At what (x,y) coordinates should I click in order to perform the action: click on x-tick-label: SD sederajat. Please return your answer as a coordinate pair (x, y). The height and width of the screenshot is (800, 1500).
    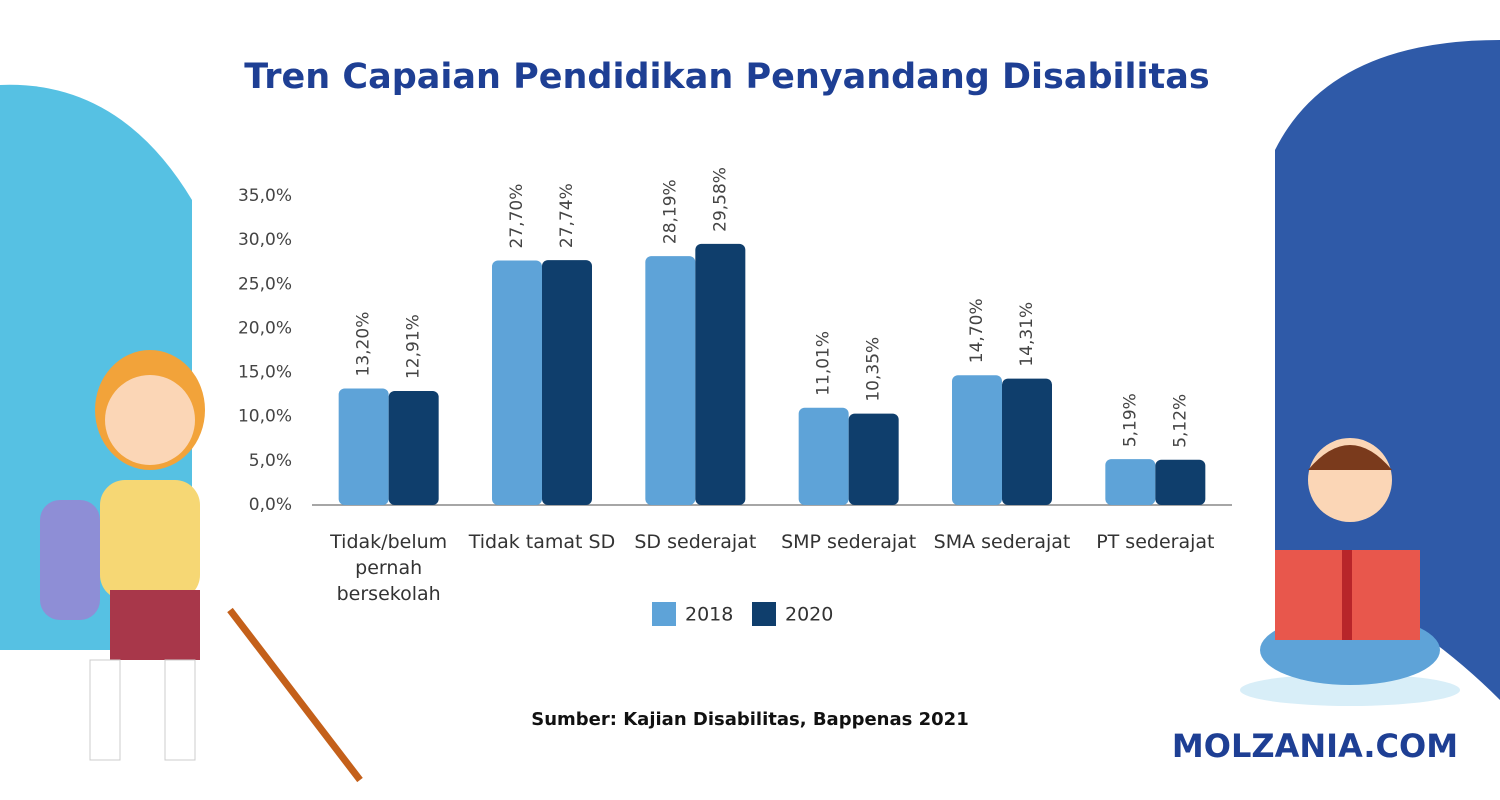
    Looking at the image, I should click on (695, 542).